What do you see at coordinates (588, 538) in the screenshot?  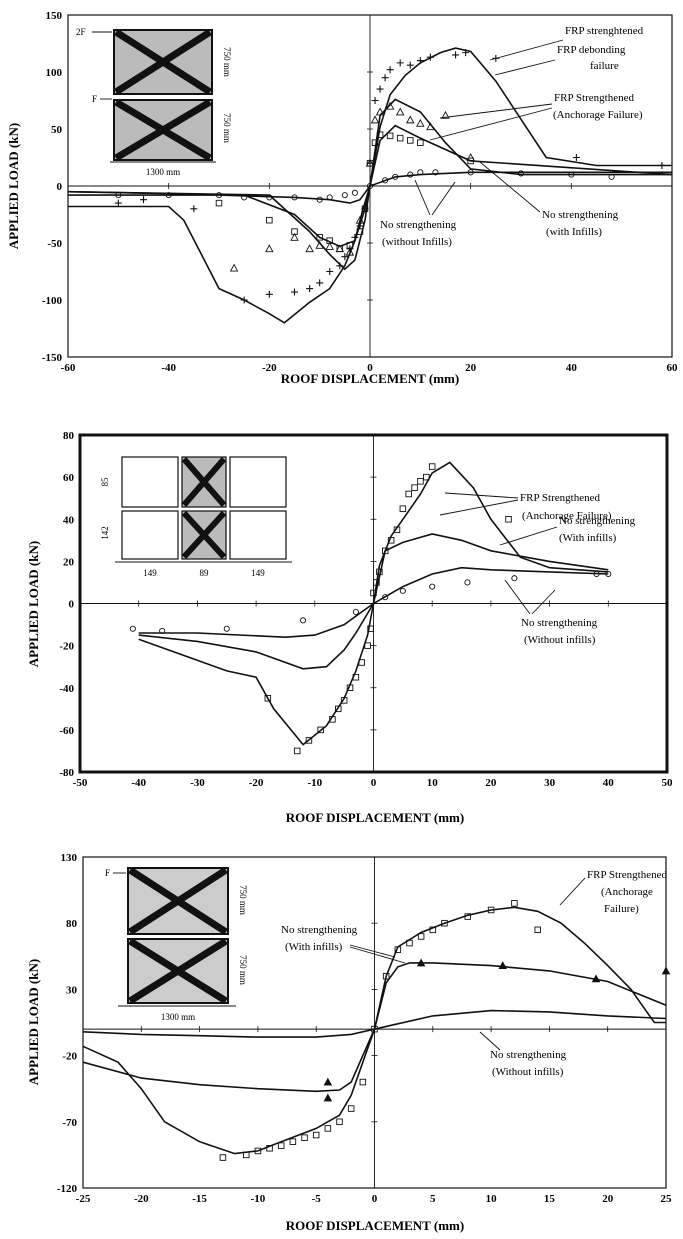 I see `annotation-with-infills: (With infills)` at bounding box center [588, 538].